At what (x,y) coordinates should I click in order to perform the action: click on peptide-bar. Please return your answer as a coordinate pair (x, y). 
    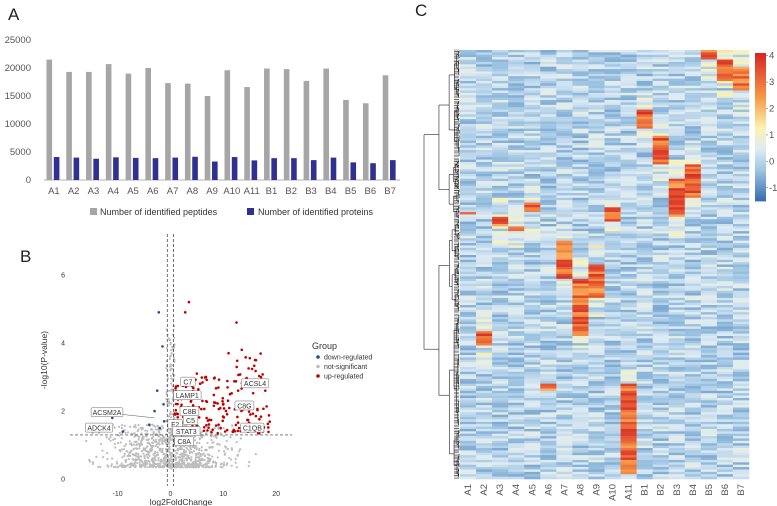
    Looking at the image, I should click on (148, 124).